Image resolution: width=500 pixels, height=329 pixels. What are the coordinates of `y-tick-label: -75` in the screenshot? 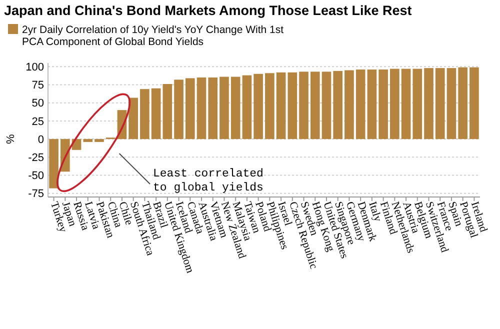 It's located at (36, 194).